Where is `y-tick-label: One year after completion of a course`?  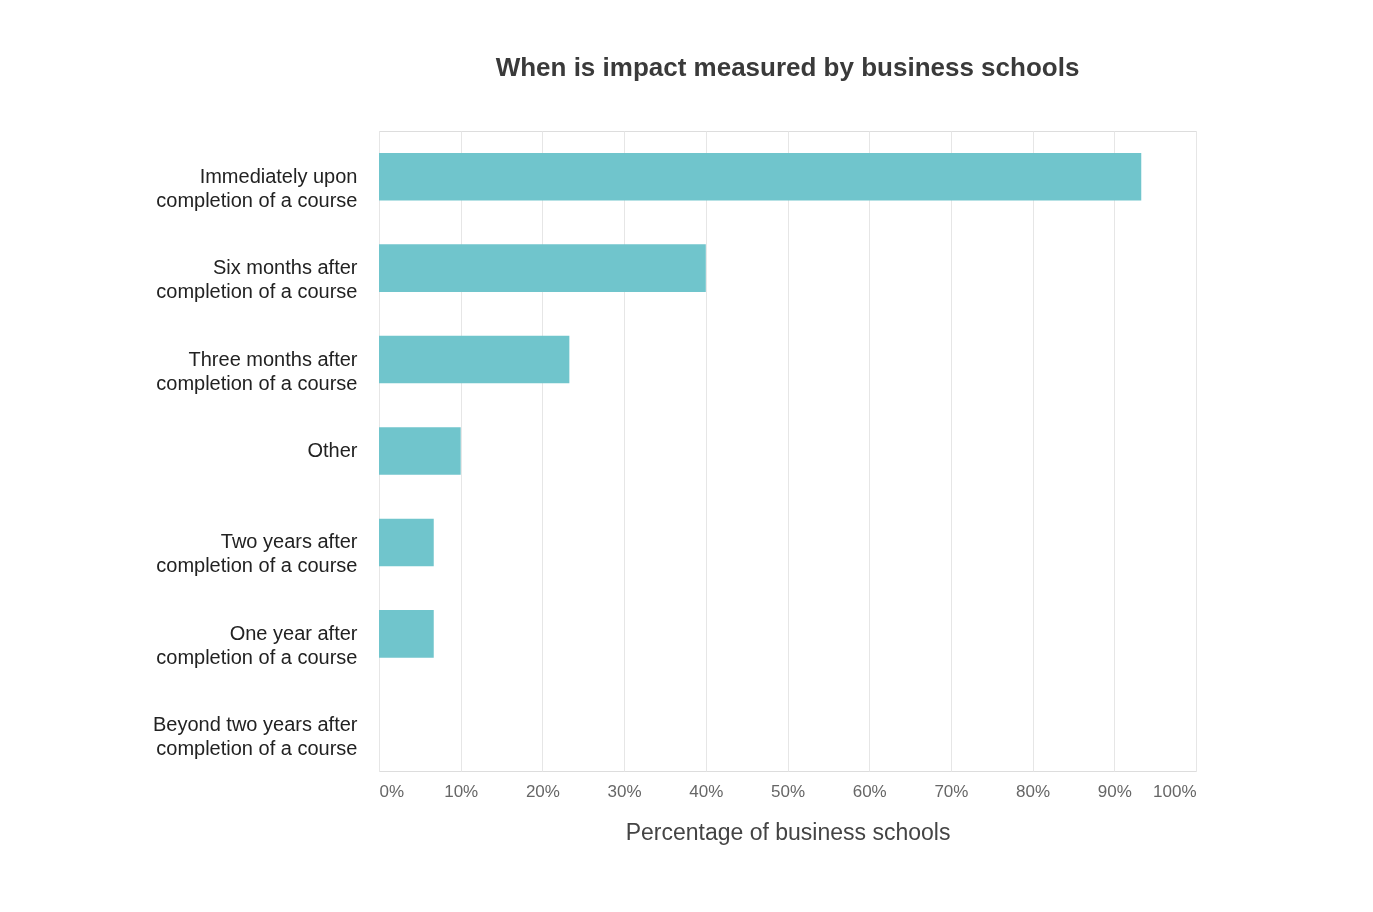
y-tick-label: One year after completion of a course is located at coordinates (257, 644).